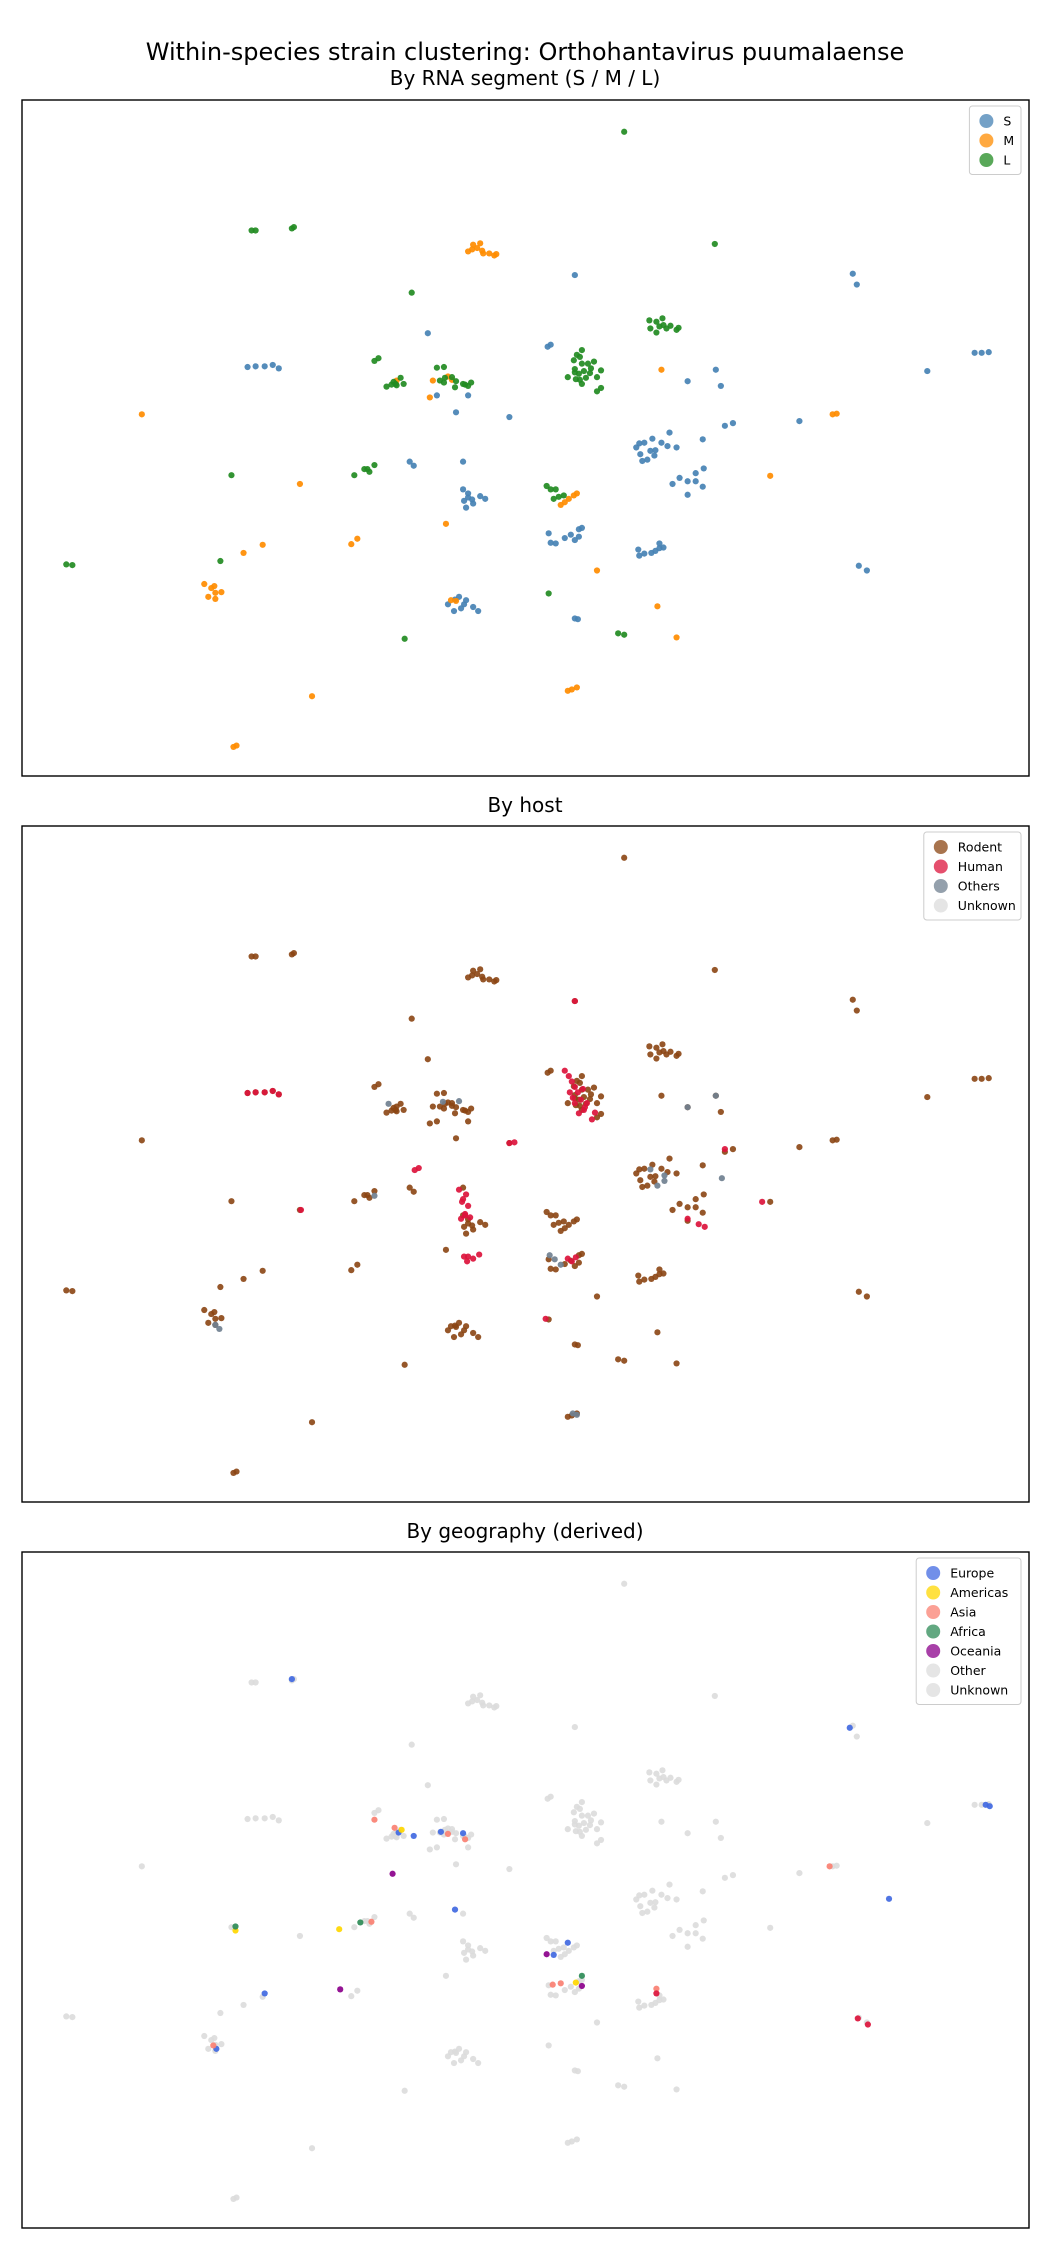  What do you see at coordinates (867, 2024) in the screenshot?
I see `data-point-red` at bounding box center [867, 2024].